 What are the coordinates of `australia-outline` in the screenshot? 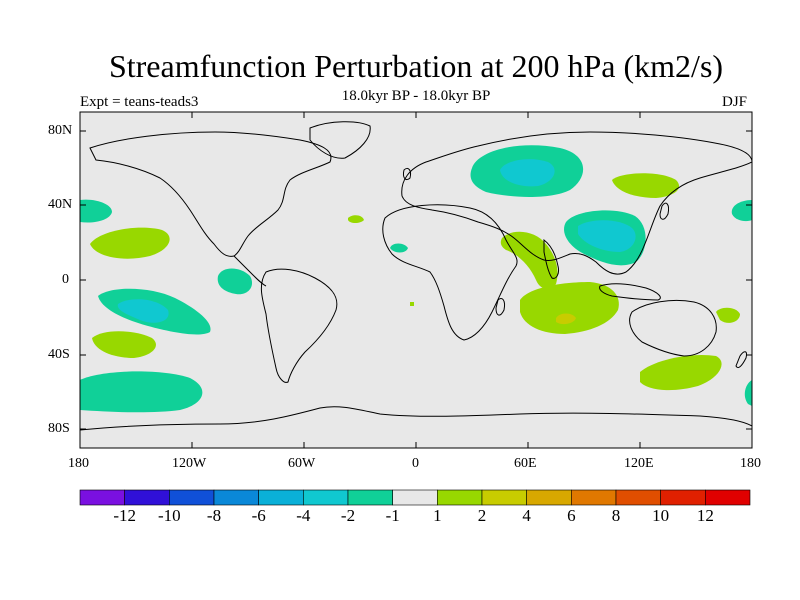 It's located at (673, 328).